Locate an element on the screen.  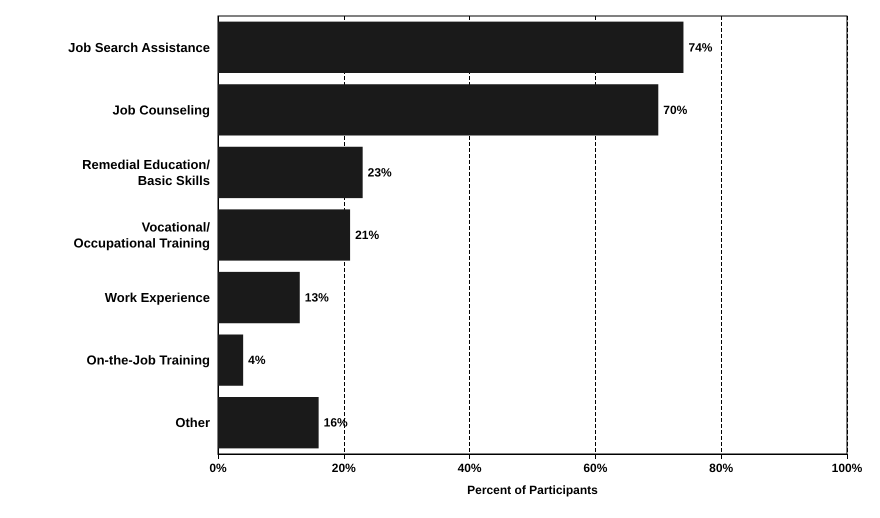
data-label: 70% is located at coordinates (675, 109).